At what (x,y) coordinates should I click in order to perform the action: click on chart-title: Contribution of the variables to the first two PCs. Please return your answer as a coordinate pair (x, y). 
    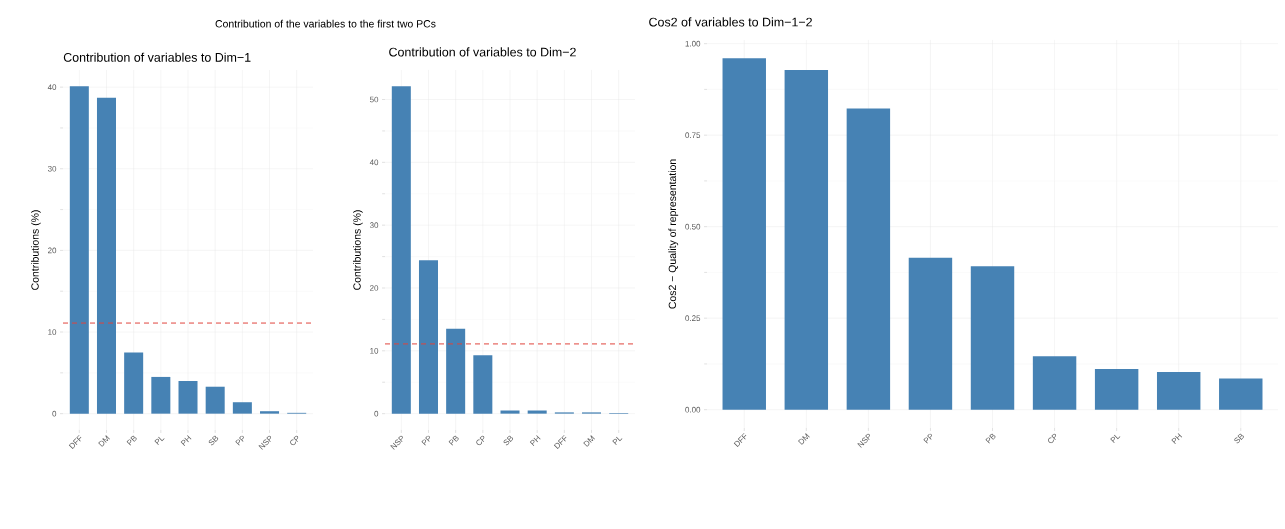
    Looking at the image, I should click on (325, 23).